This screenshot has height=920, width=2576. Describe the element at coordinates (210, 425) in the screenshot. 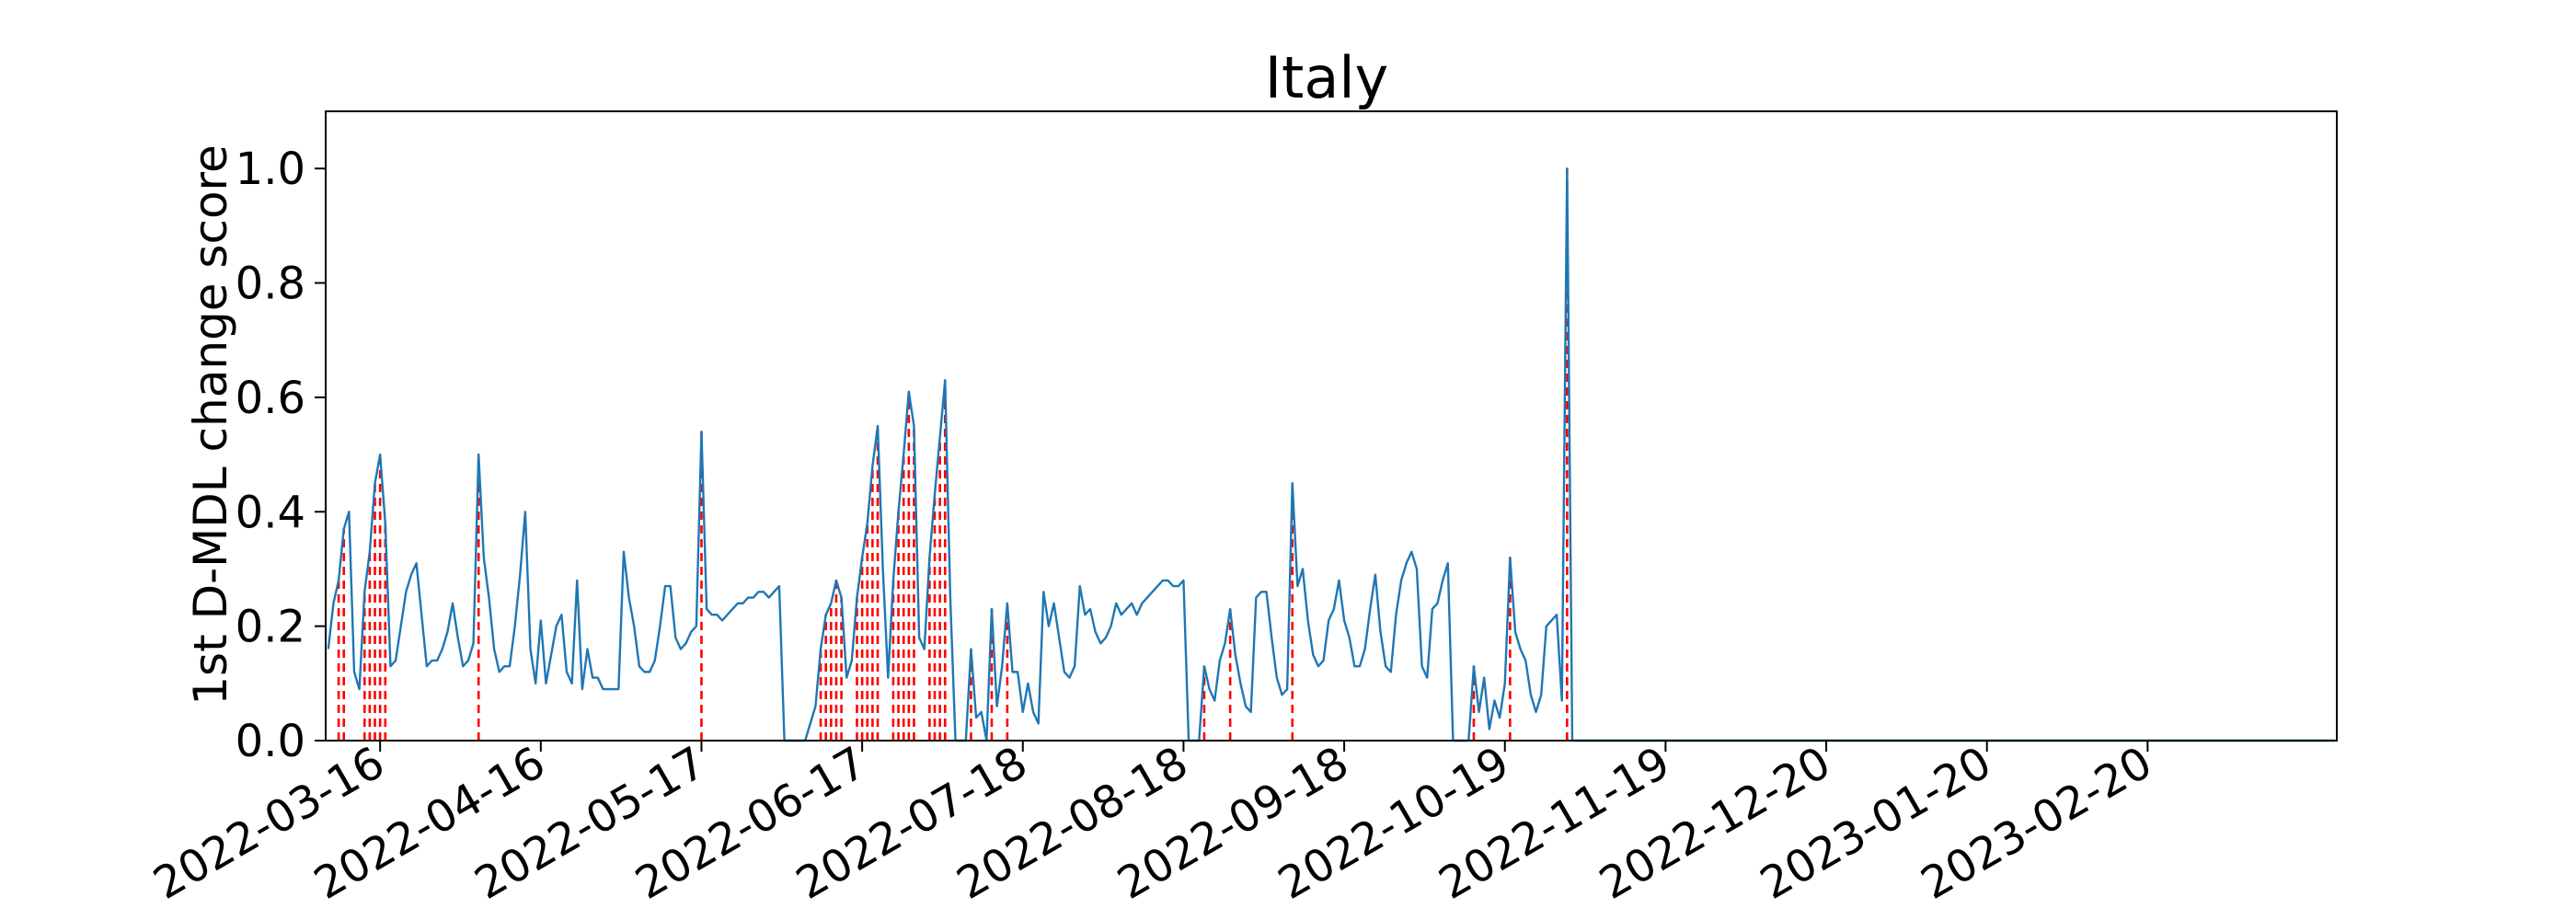

I see `y-axis-label: 1st D-MDL change score` at that location.